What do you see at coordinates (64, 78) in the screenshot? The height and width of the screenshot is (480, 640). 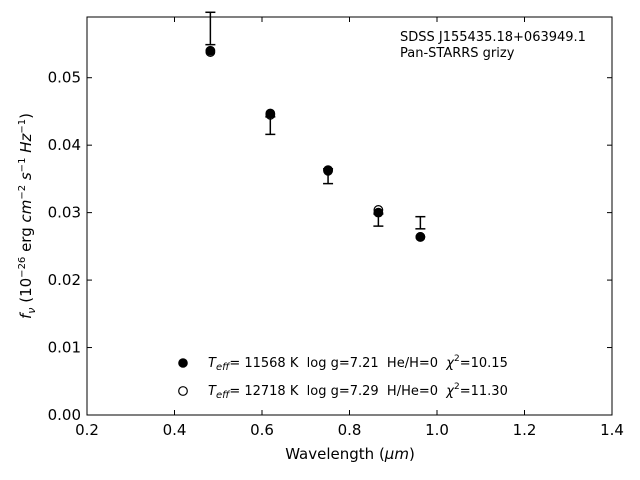 I see `y-tick-label: 0.05` at bounding box center [64, 78].